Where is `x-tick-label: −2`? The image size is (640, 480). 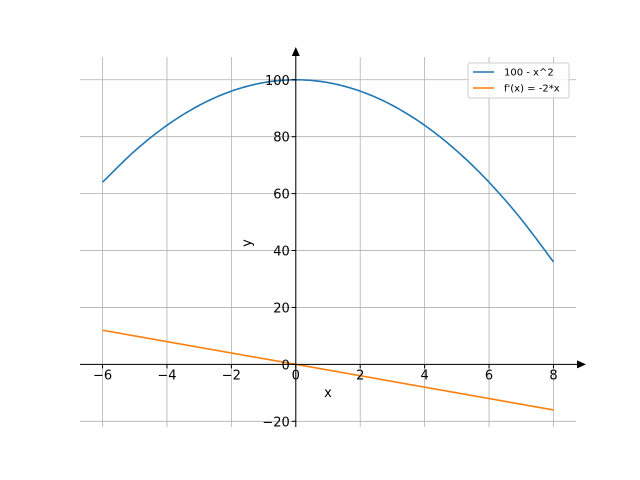 x-tick-label: −2 is located at coordinates (231, 375).